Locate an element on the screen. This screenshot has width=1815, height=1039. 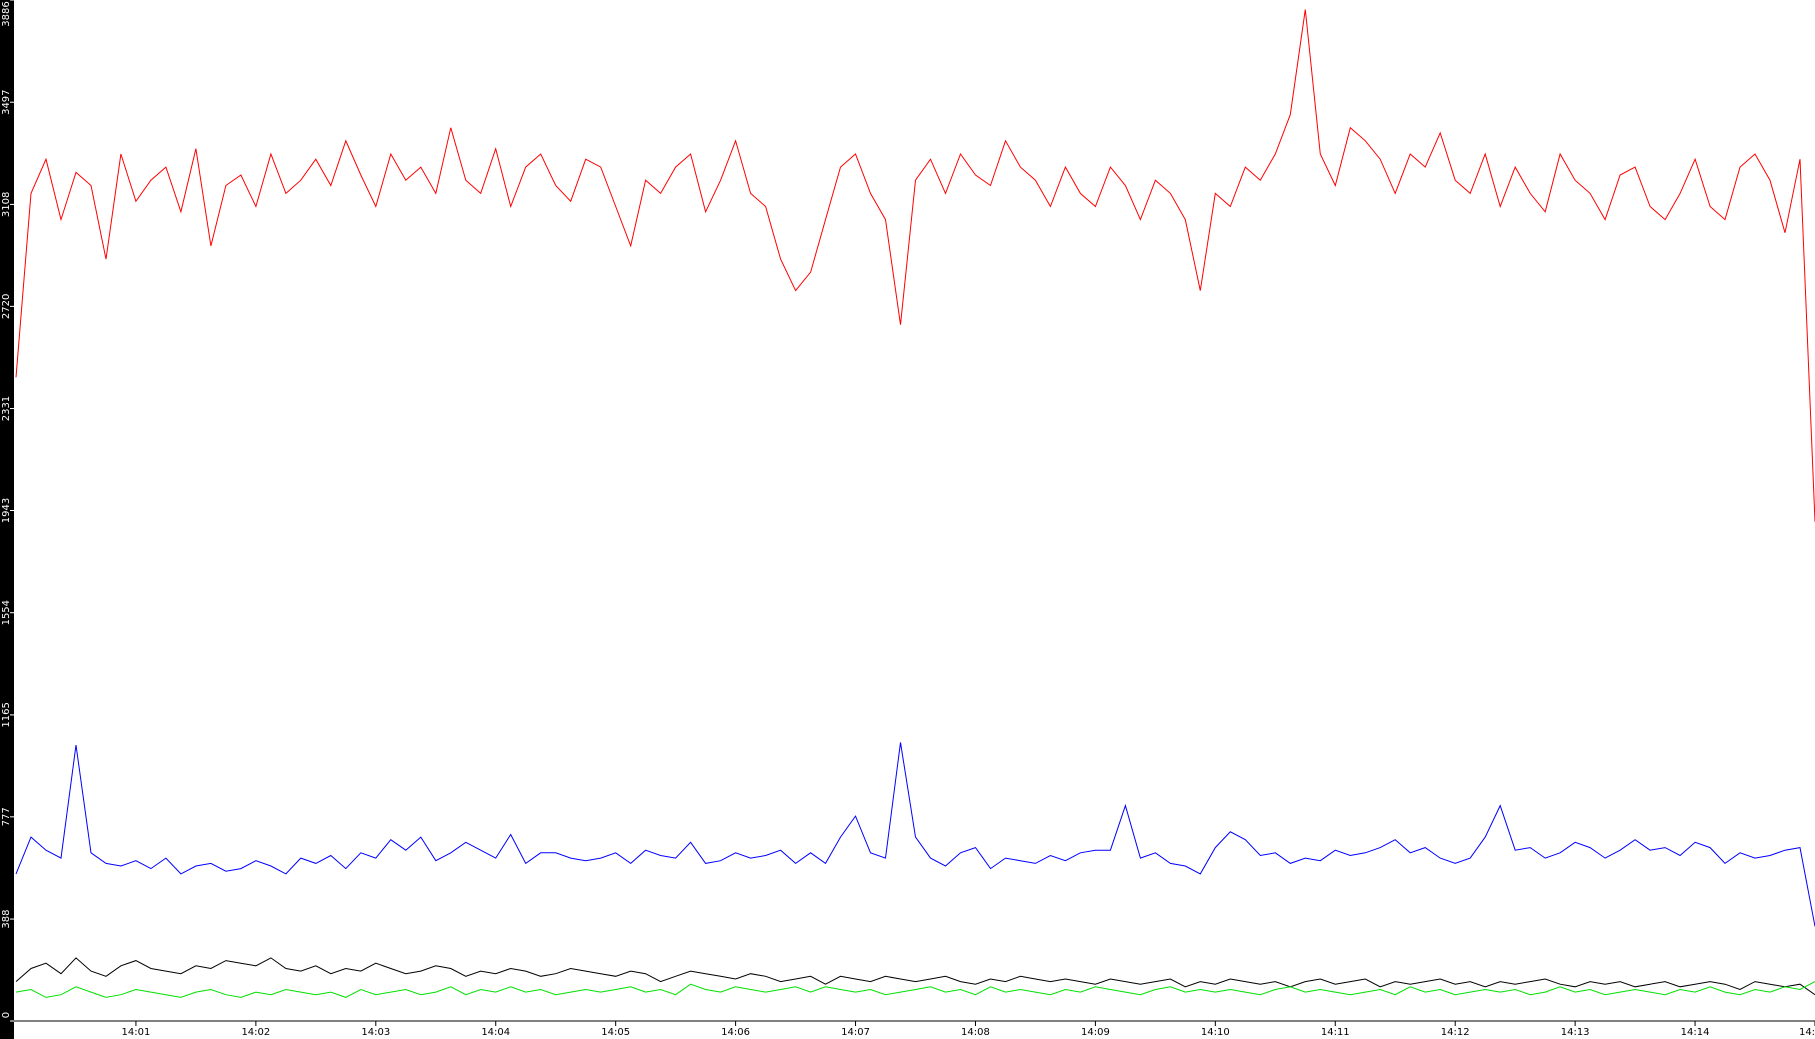
y-axis-strip is located at coordinates (7, 519).